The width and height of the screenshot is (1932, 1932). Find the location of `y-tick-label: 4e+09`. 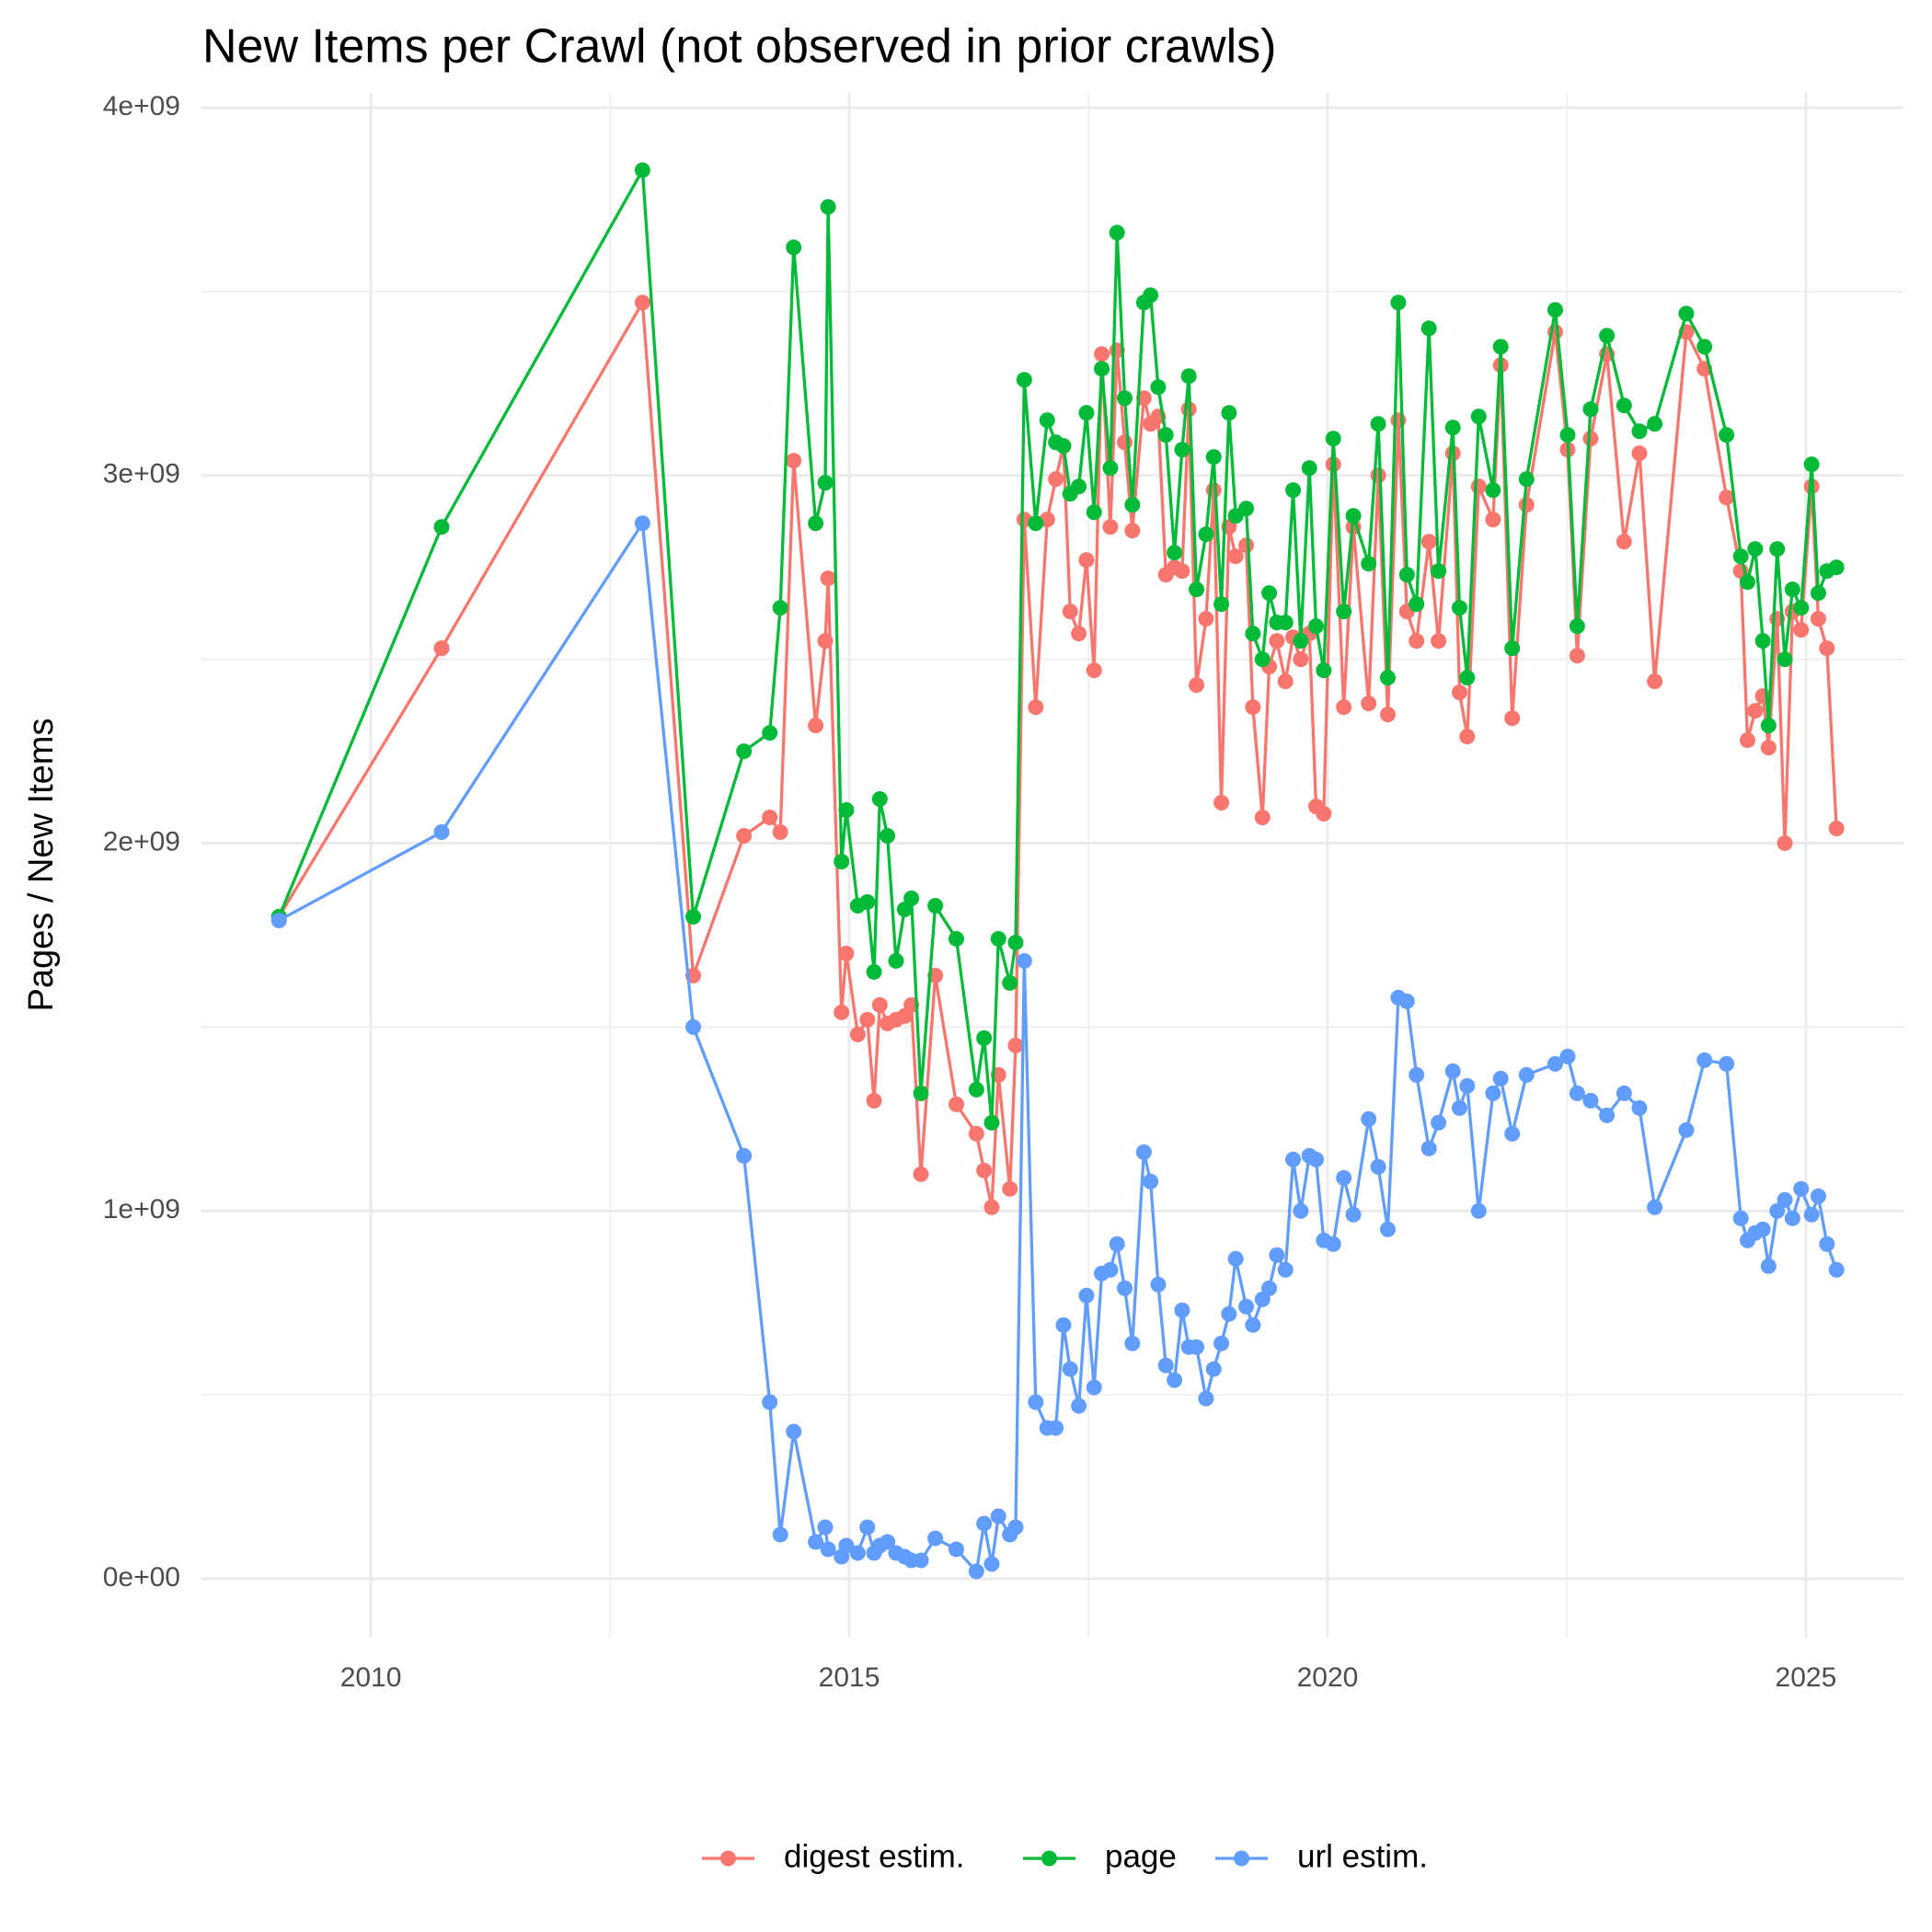

y-tick-label: 4e+09 is located at coordinates (141, 106).